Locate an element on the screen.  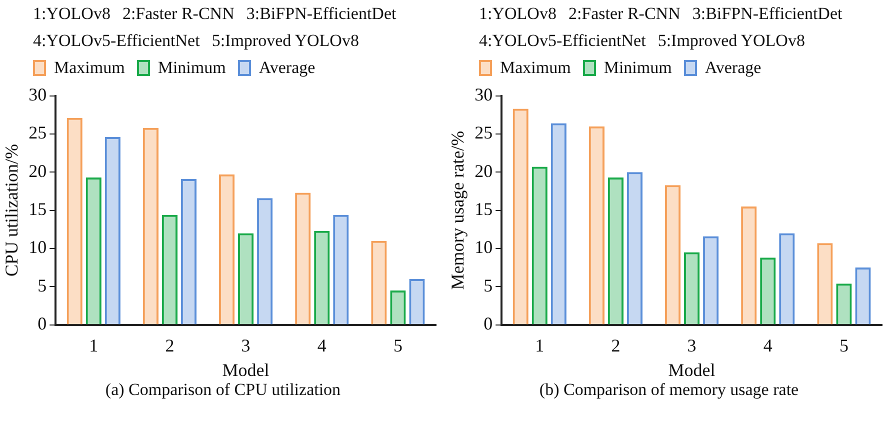
y-axis-title: CPU utilization/% is located at coordinates (12, 210).